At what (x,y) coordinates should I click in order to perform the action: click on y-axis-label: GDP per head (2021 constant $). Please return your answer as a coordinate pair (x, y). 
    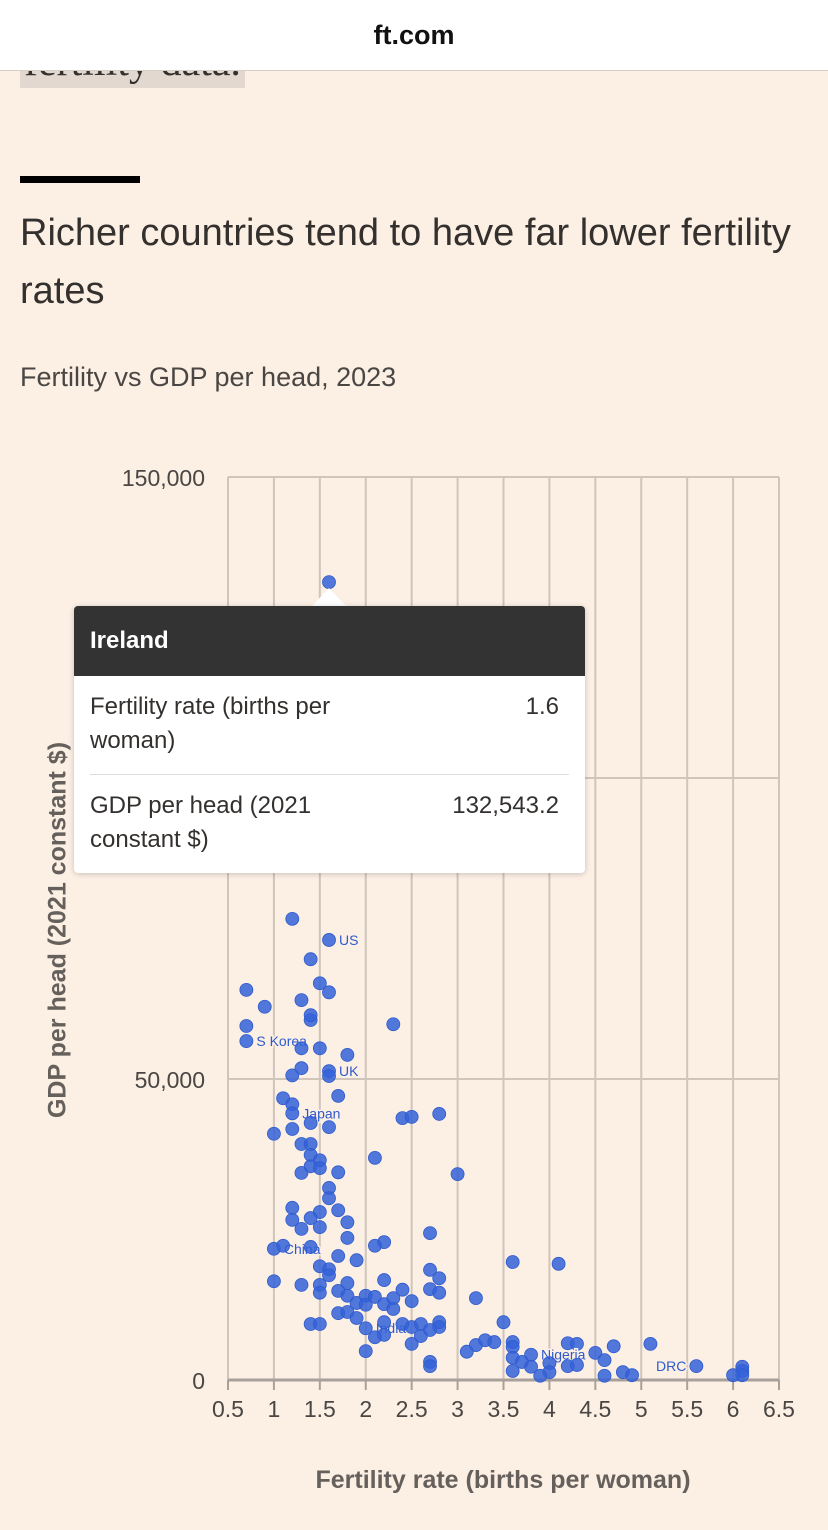
    Looking at the image, I should click on (57, 930).